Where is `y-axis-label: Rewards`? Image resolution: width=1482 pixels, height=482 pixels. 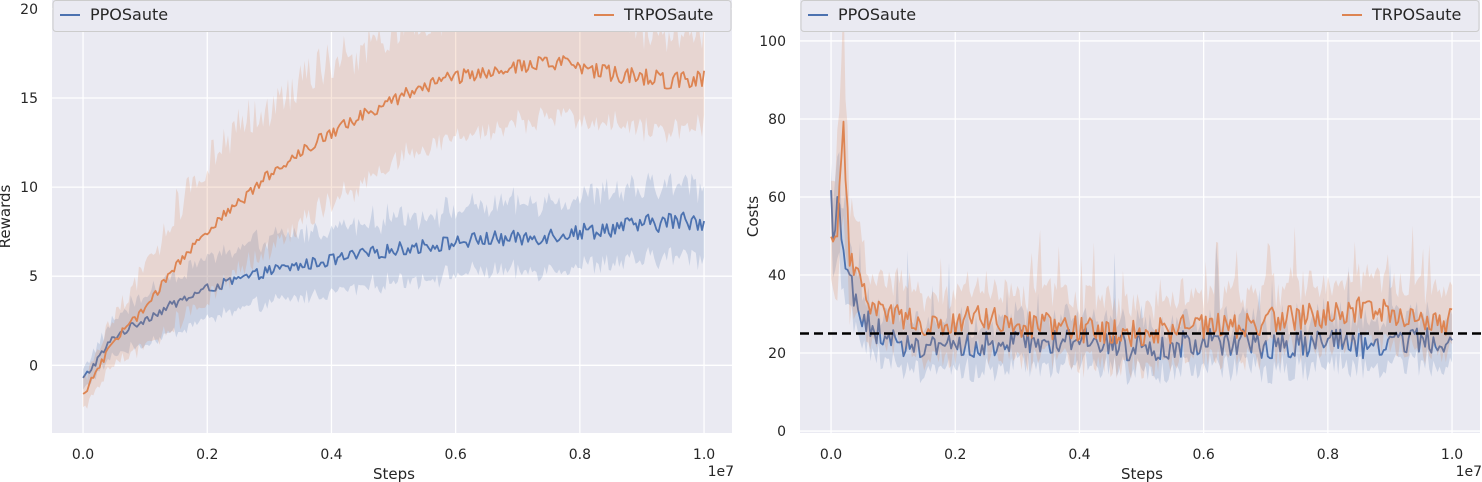 y-axis-label: Rewards is located at coordinates (7, 216).